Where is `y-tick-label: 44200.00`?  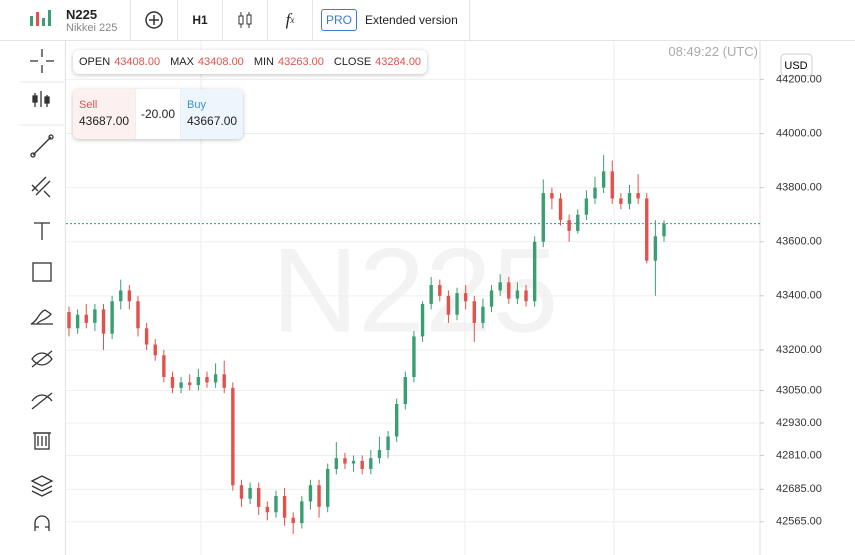
y-tick-label: 44200.00 is located at coordinates (799, 79).